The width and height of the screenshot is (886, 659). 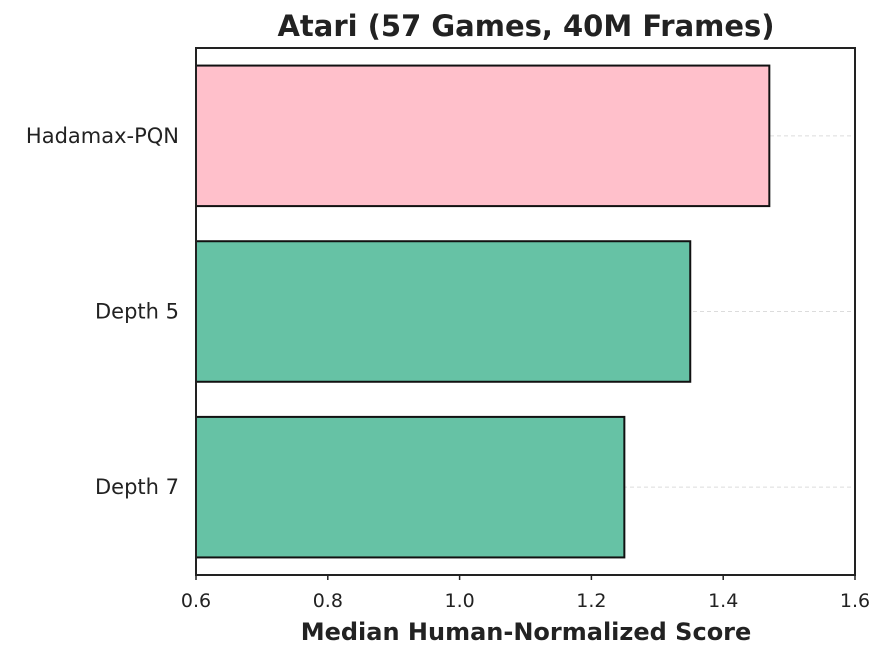 I want to click on category-labels: Hadamax-PQN Depth 5 Depth 7, so click(x=102, y=311).